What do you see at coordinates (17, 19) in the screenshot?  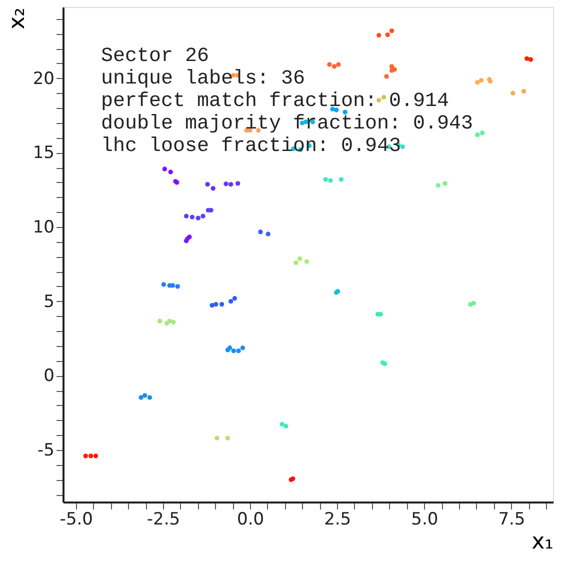 I see `y-axis-title: x₂` at bounding box center [17, 19].